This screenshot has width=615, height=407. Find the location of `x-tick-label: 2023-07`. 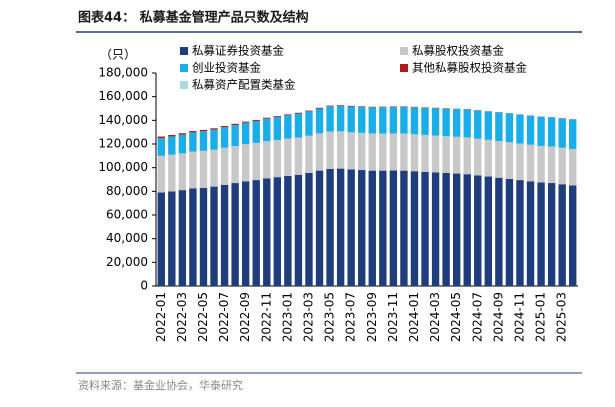

x-tick-label: 2023-07 is located at coordinates (351, 317).